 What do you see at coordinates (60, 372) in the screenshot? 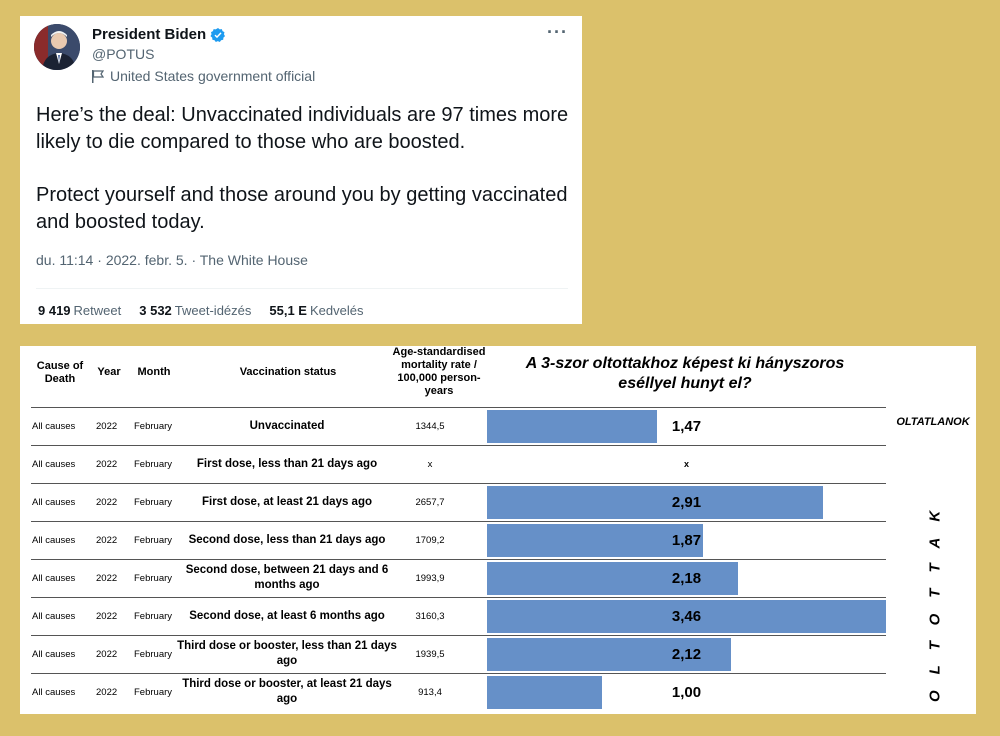
I see `header-cause: Cause of Death` at bounding box center [60, 372].